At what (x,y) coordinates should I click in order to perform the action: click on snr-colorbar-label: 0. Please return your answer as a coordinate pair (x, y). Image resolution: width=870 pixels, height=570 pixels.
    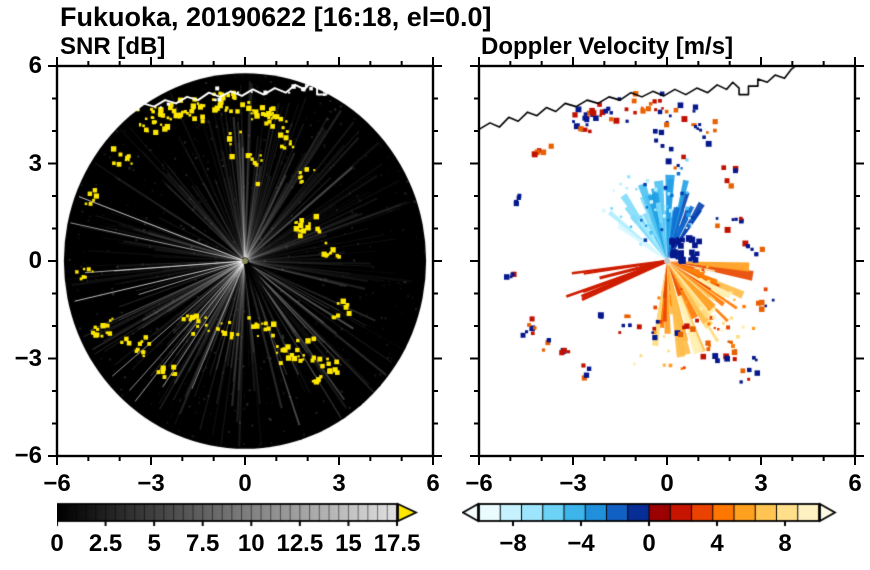
    Looking at the image, I should click on (57, 543).